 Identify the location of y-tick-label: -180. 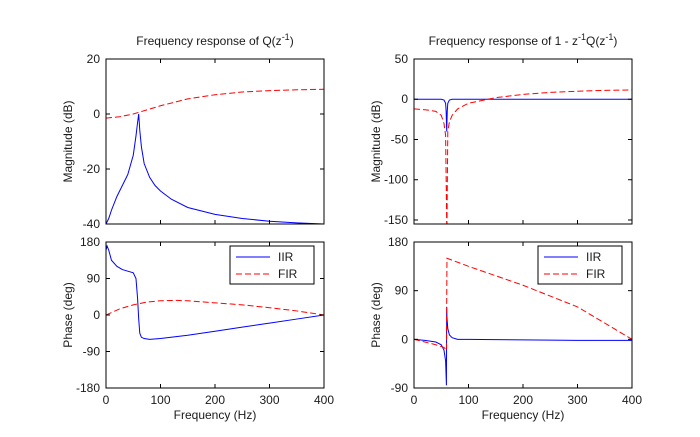
(88, 388).